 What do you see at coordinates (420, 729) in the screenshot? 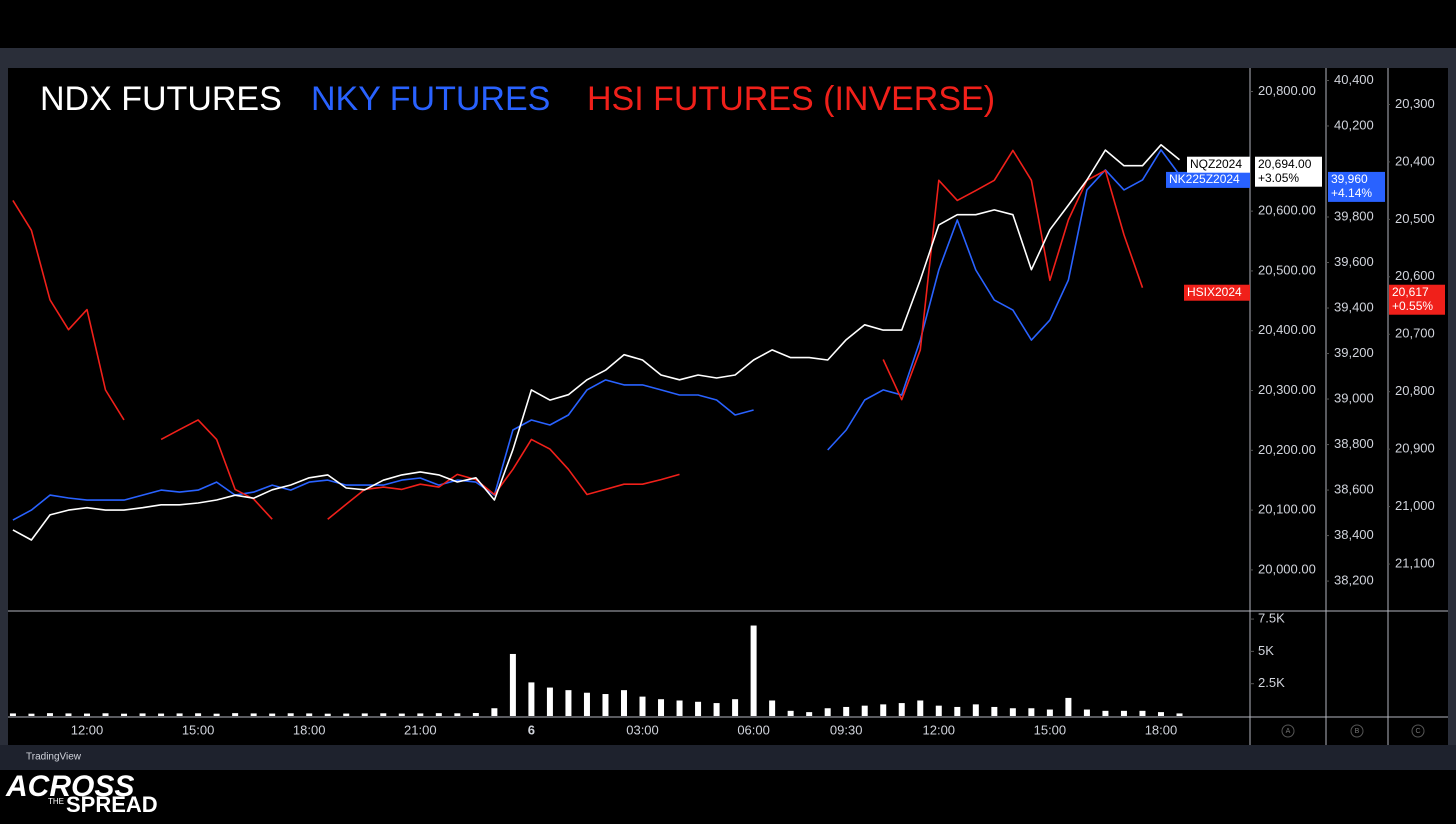
I see `x-tick-label: 21:00` at bounding box center [420, 729].